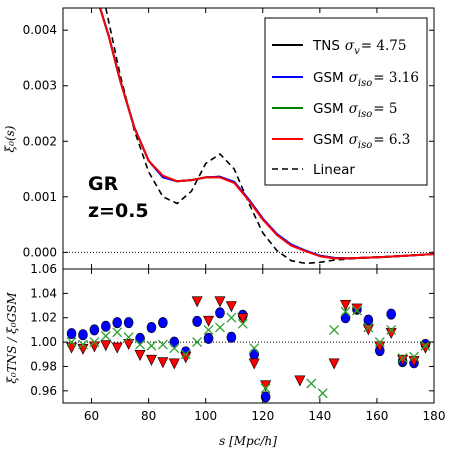 This screenshot has width=453, height=464. I want to click on bottom-ytick-label-3: 1.02, so click(43, 318).